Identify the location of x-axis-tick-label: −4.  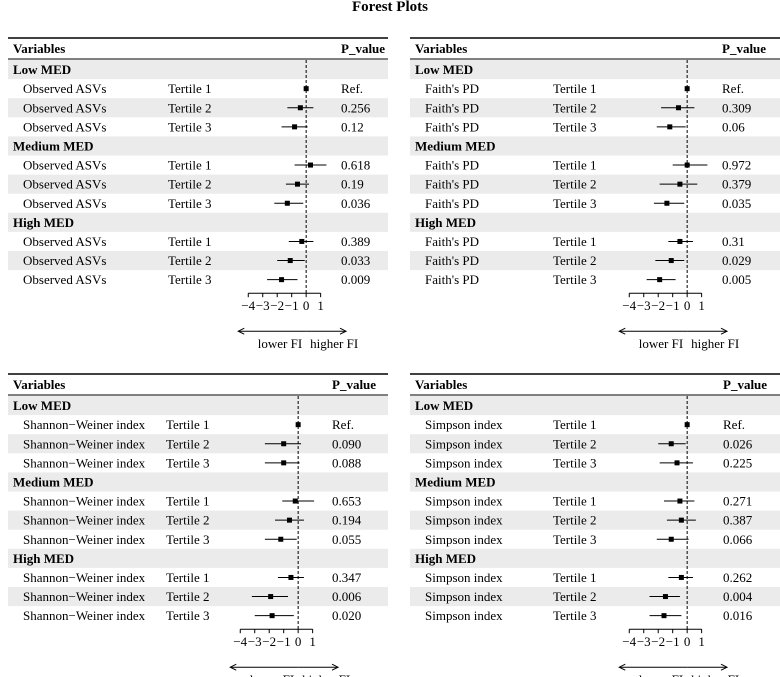
(248, 305).